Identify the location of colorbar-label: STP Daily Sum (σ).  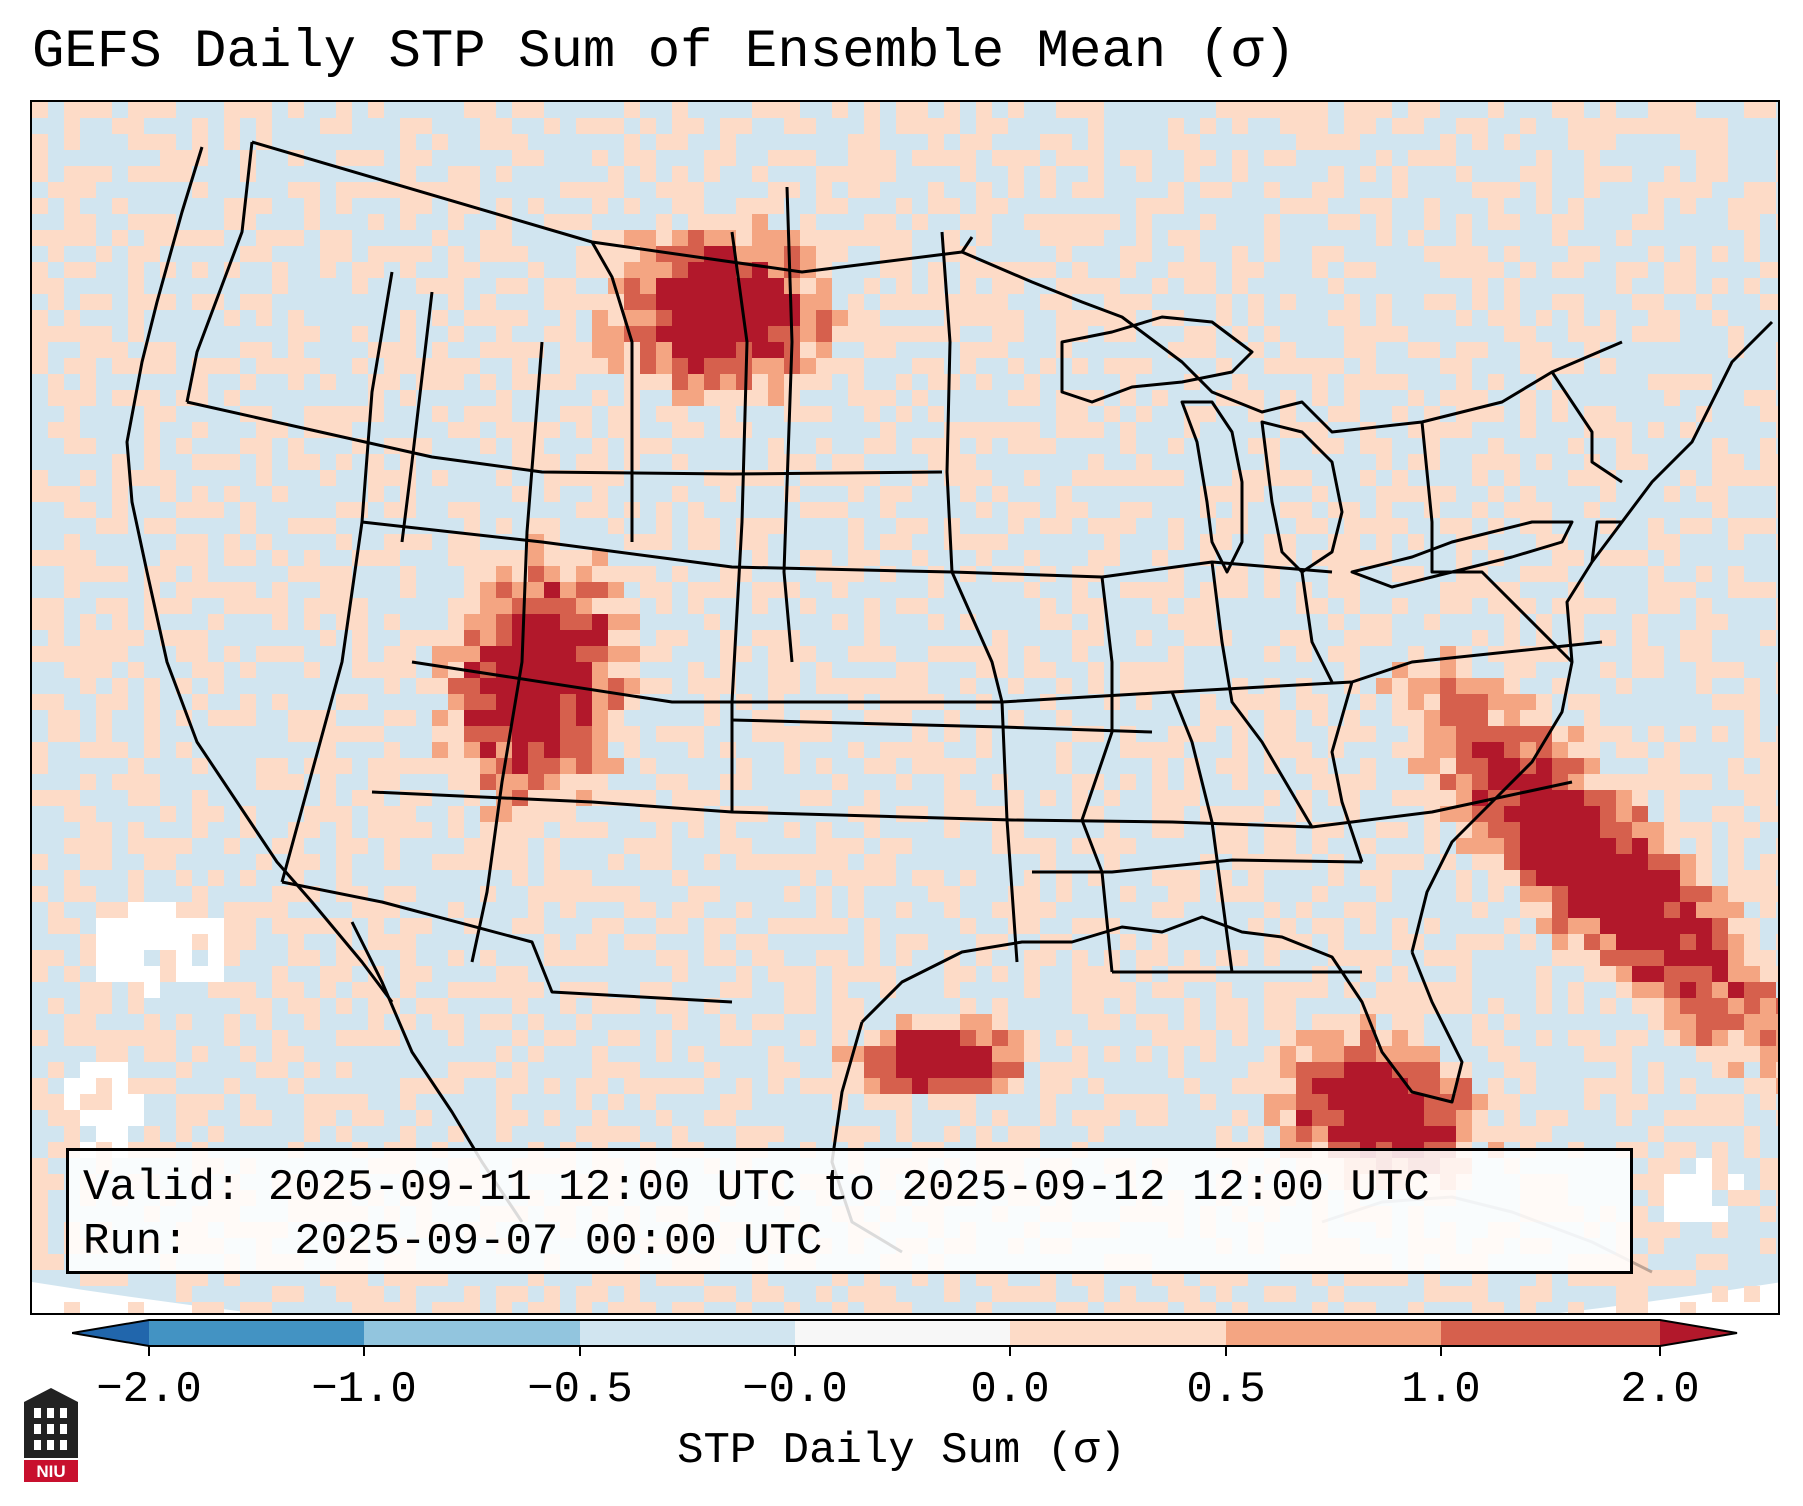
(901, 1451).